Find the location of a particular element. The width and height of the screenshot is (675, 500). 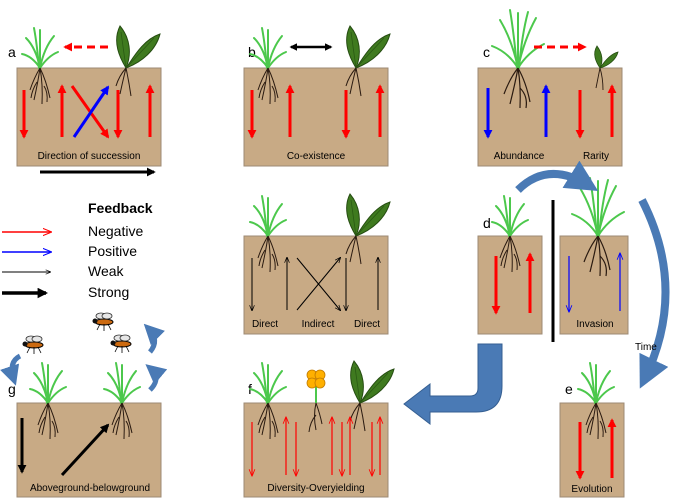

panel-letter-d: d is located at coordinates (487, 223).